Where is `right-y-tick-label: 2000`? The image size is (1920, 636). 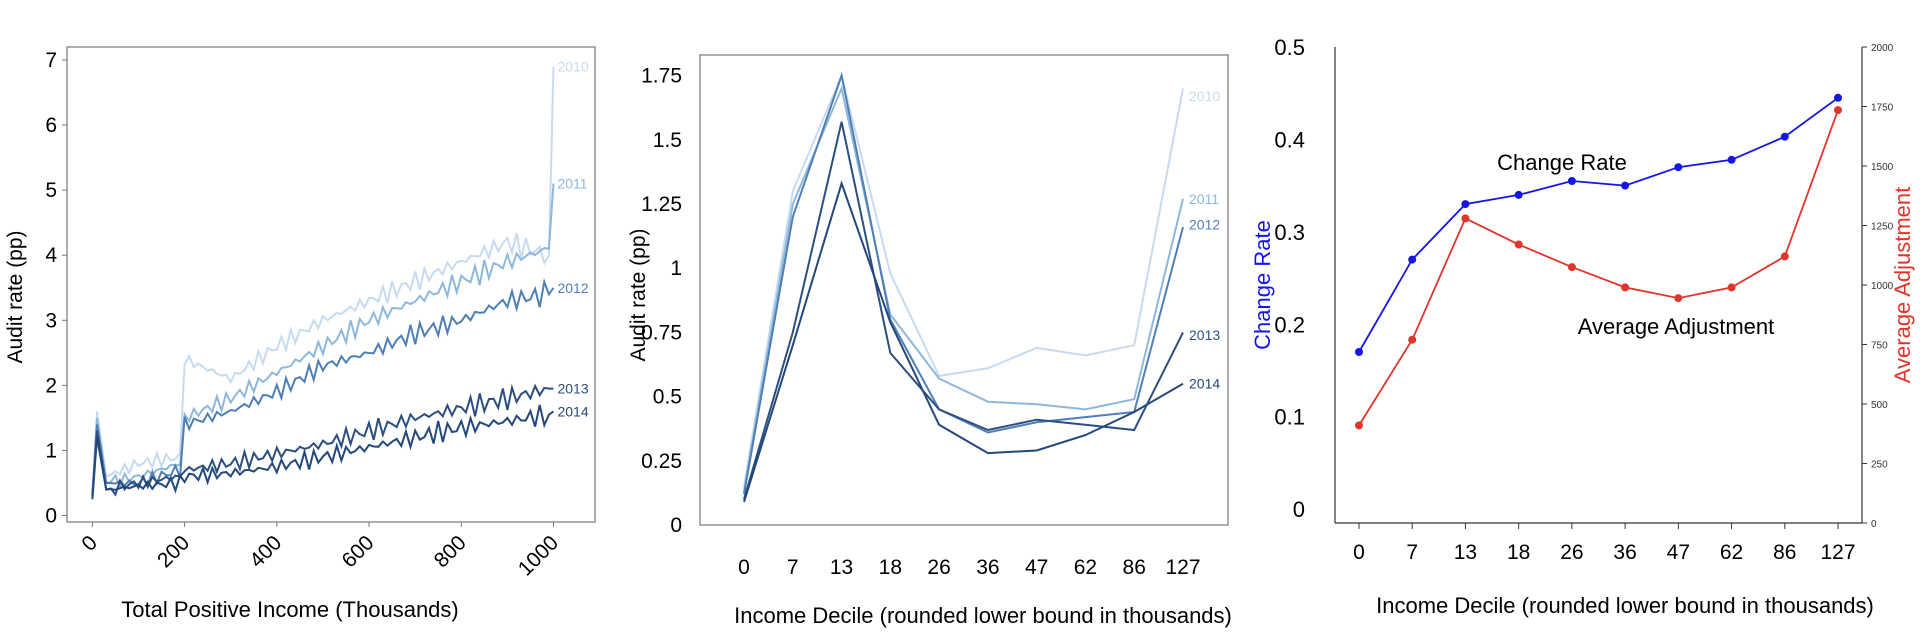
right-y-tick-label: 2000 is located at coordinates (1882, 48).